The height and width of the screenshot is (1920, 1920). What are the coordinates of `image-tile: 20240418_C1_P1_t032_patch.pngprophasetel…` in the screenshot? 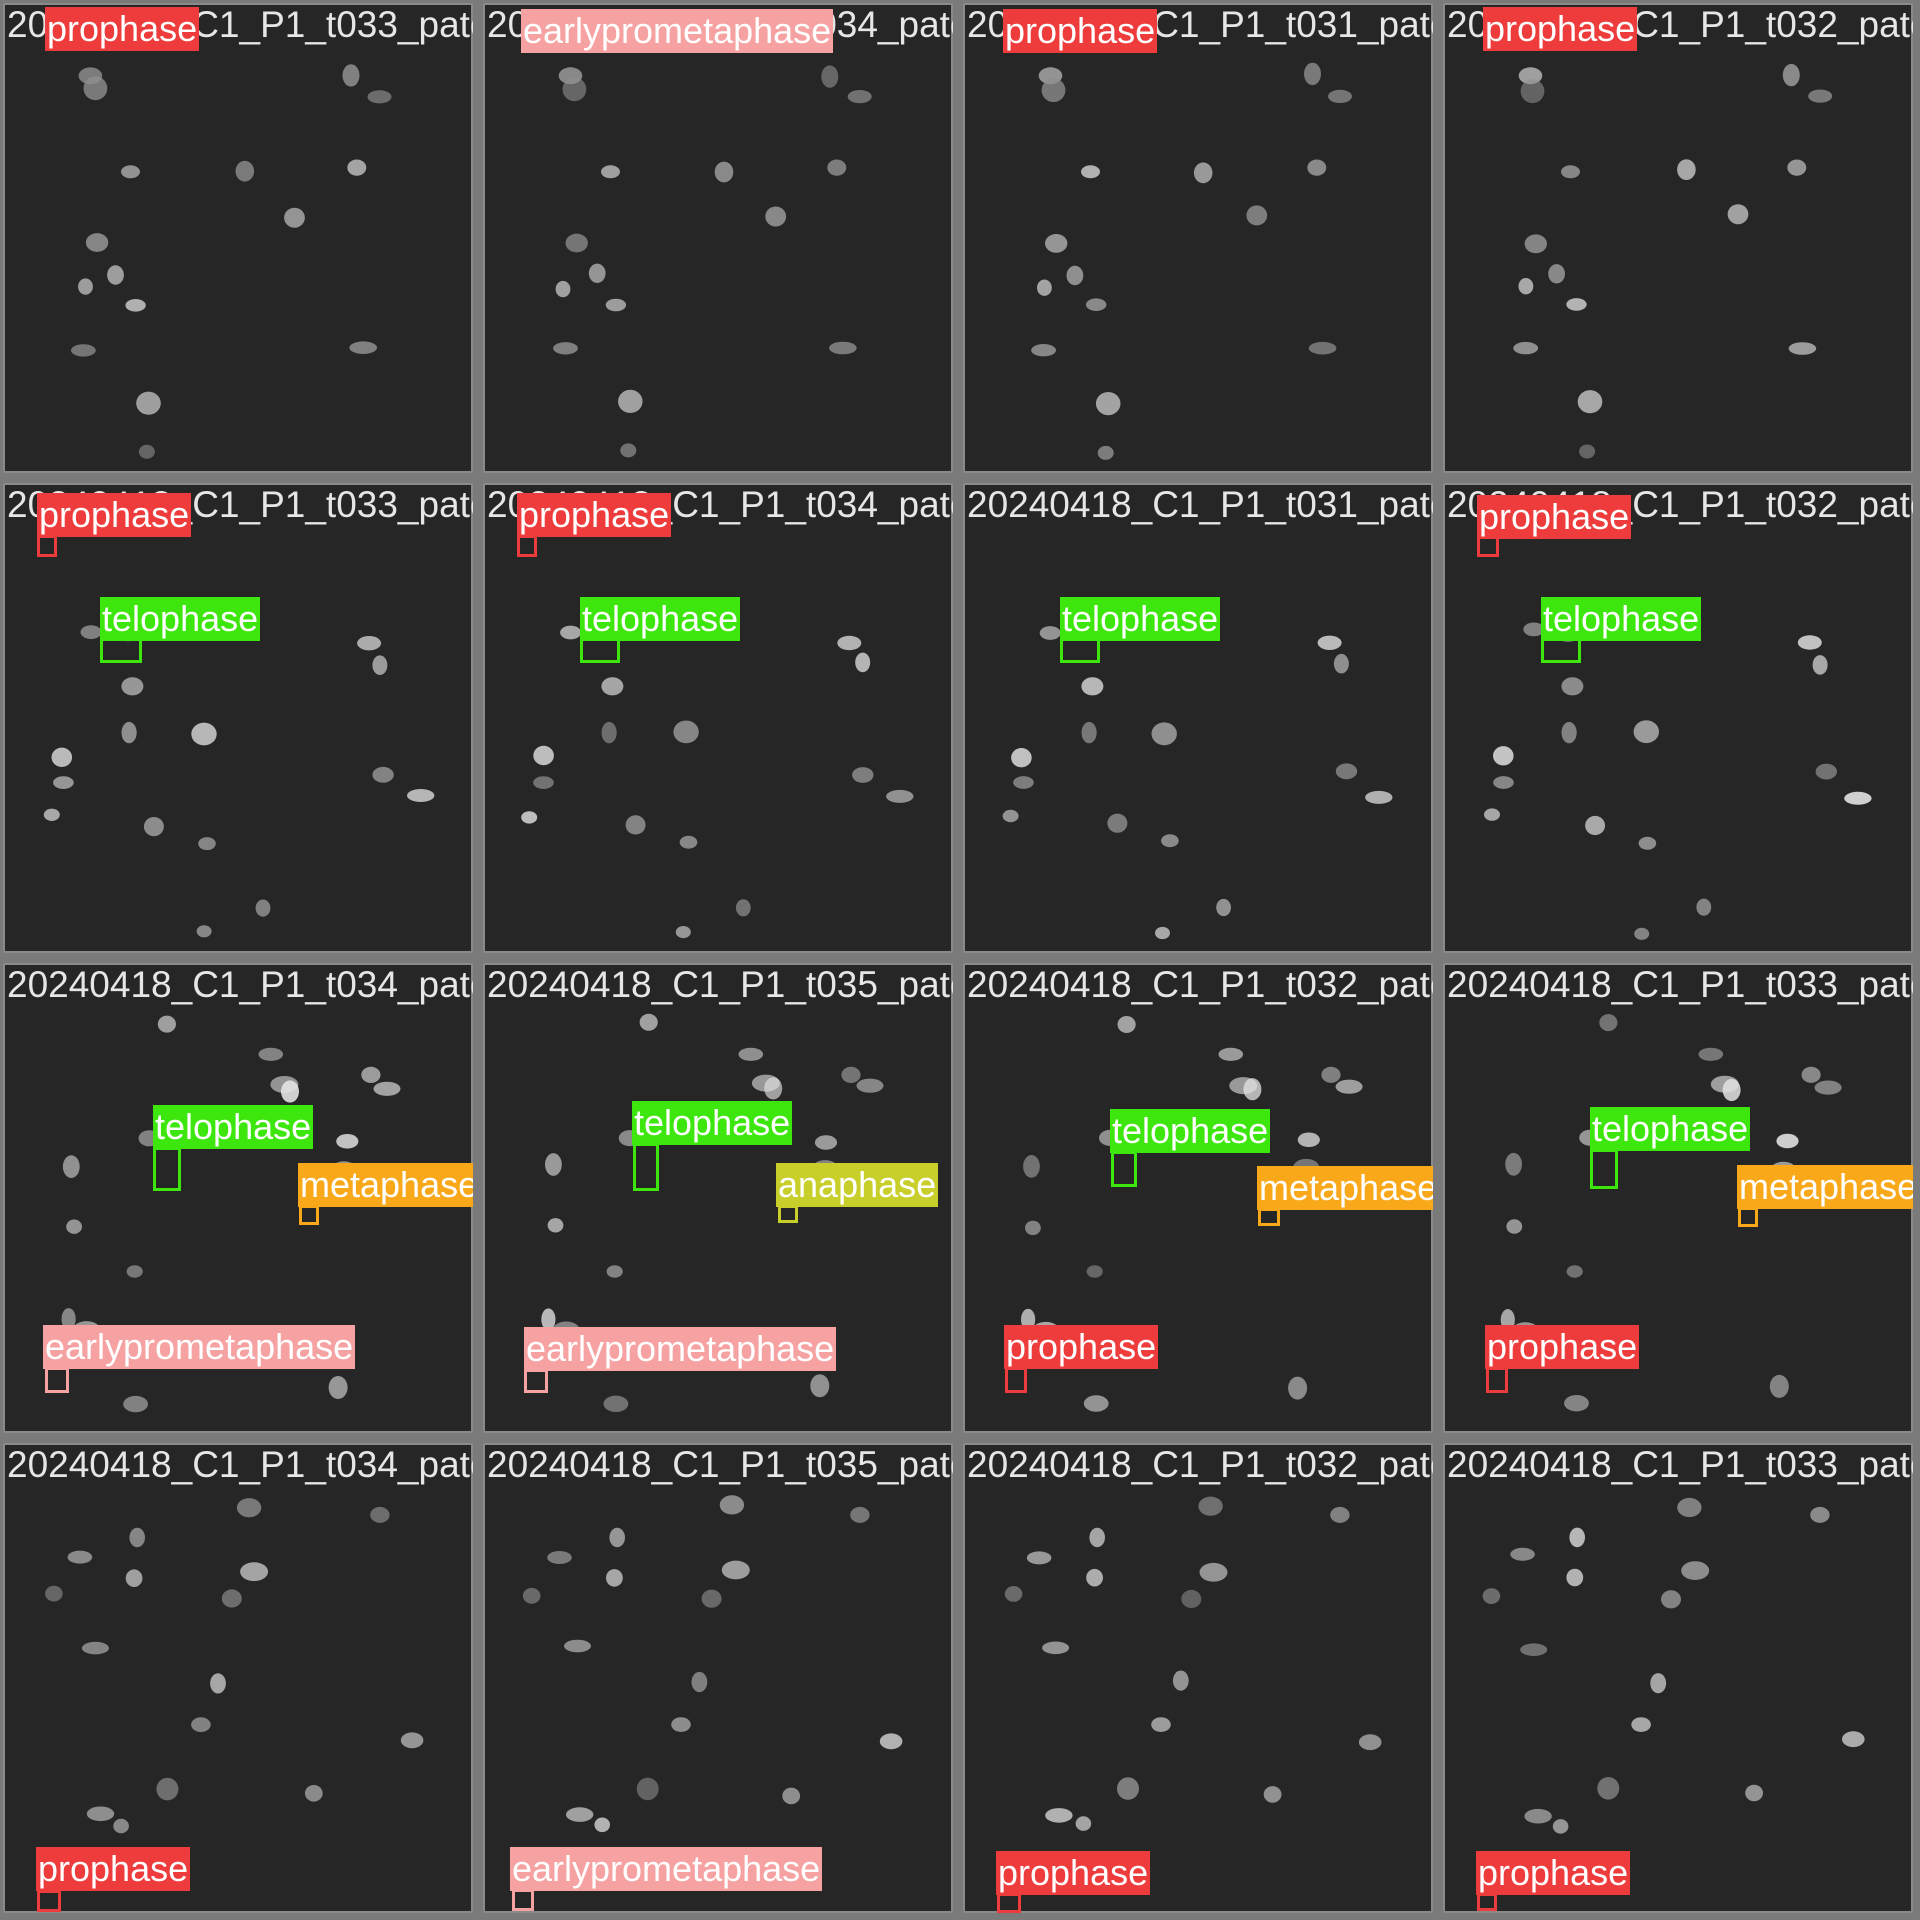 It's located at (1678, 718).